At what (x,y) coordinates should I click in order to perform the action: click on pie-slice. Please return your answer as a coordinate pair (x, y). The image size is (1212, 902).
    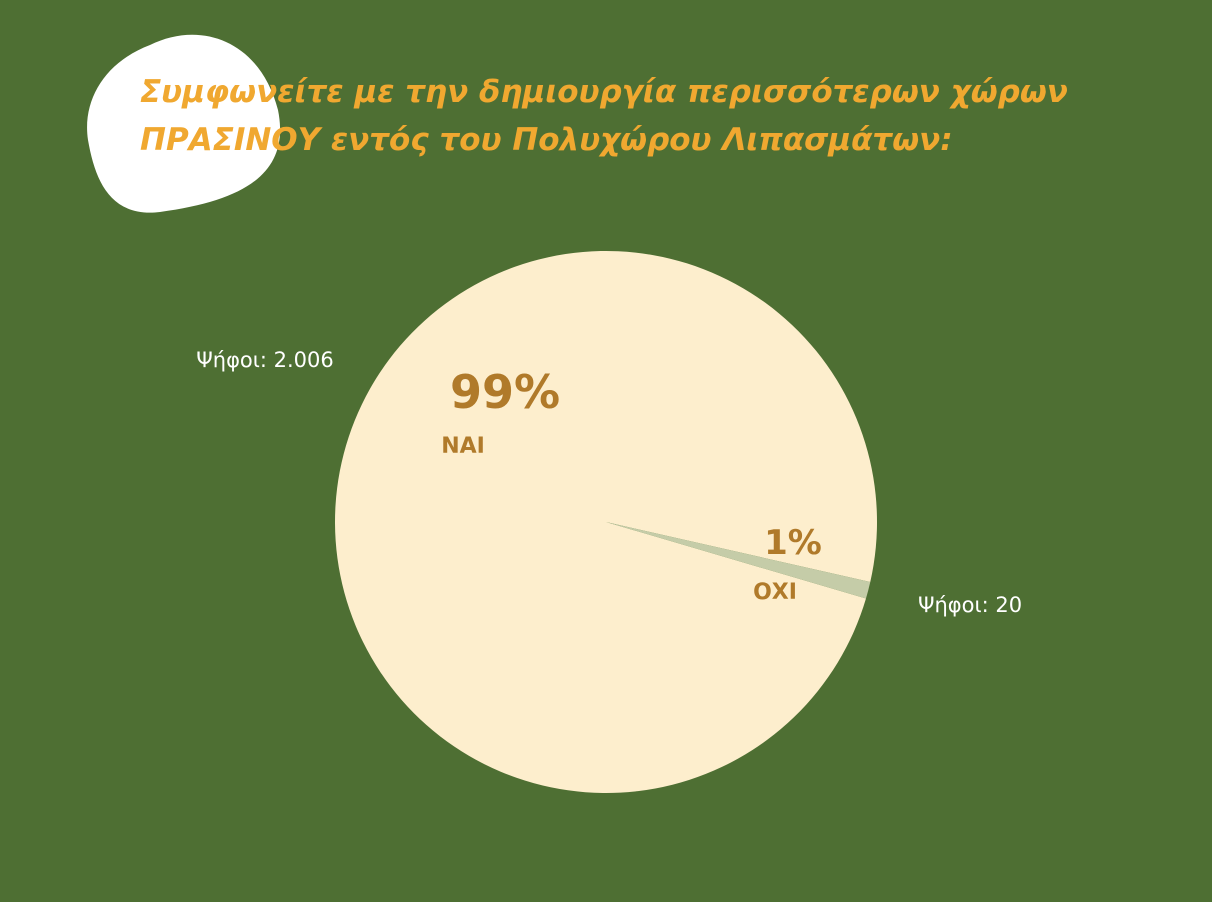
    Looking at the image, I should click on (738, 560).